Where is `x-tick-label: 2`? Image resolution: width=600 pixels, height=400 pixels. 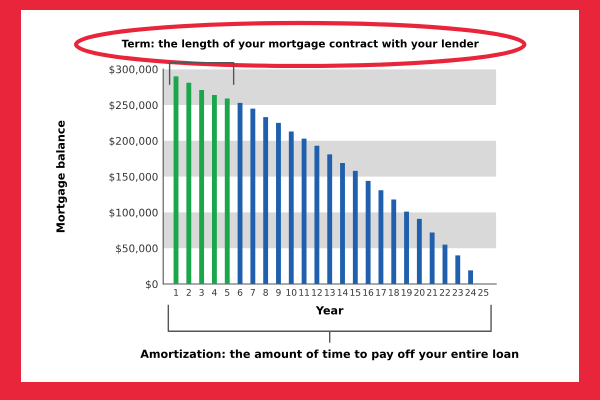 x-tick-label: 2 is located at coordinates (188, 292).